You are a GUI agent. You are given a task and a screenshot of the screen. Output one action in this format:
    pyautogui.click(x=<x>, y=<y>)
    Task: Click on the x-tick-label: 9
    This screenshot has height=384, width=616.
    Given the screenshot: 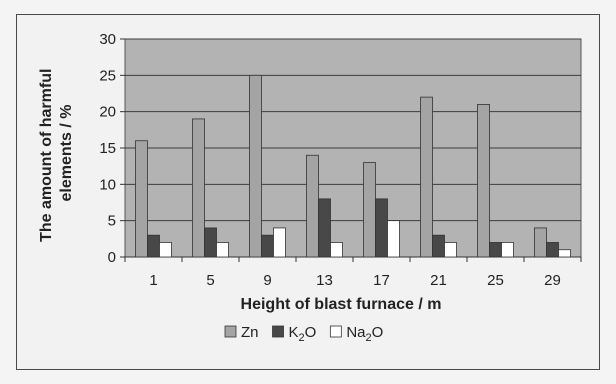 What is the action you would take?
    pyautogui.click(x=267, y=280)
    